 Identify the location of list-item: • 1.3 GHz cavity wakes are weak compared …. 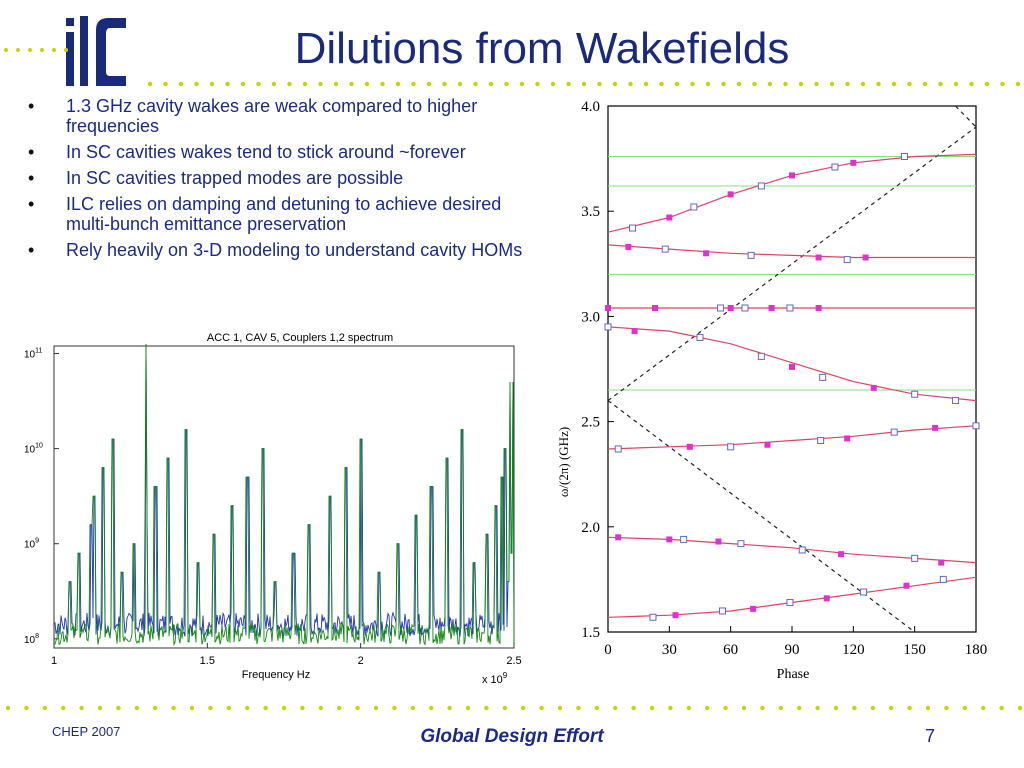
(253, 116).